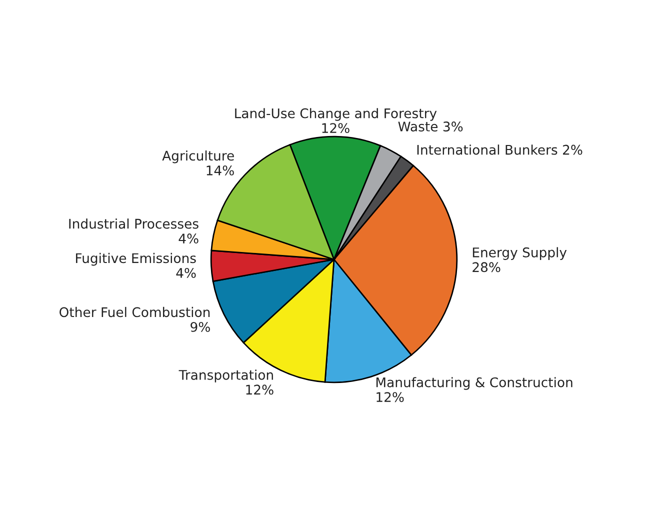 This screenshot has height=519, width=668. I want to click on slice-label: Agriculture, so click(198, 157).